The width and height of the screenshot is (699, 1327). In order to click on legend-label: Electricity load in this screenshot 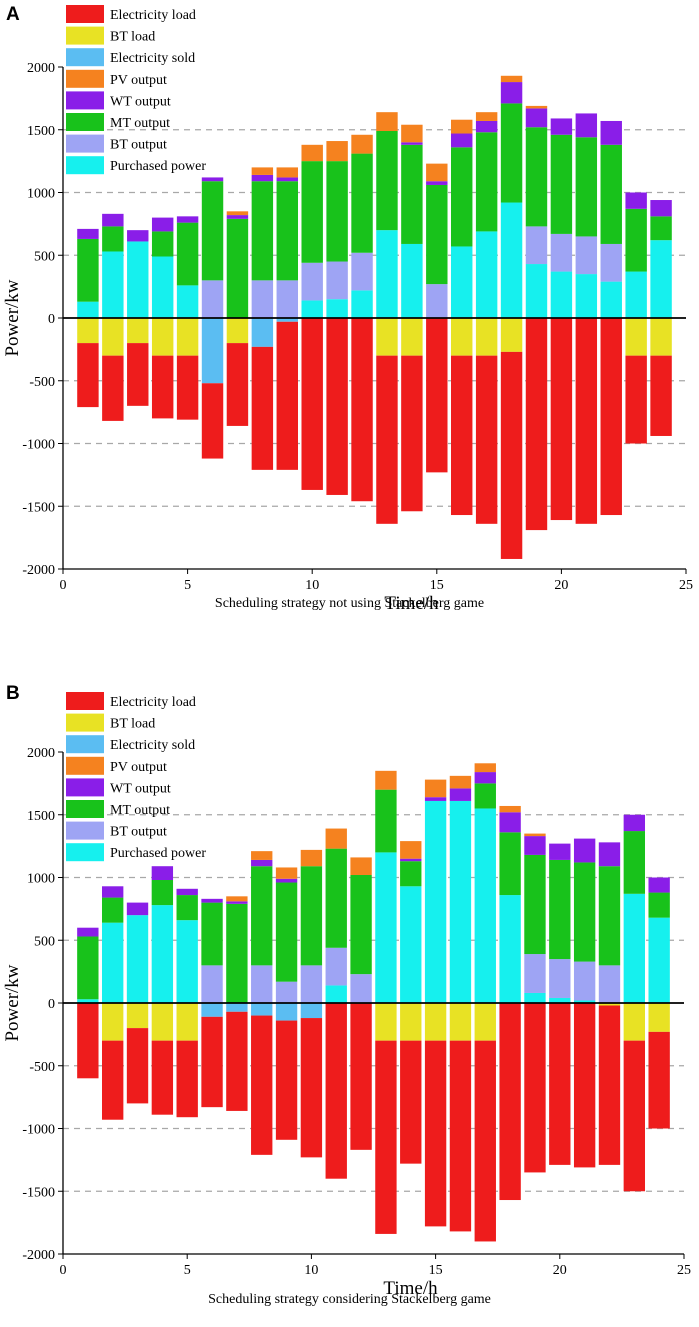, I will do `click(153, 702)`.